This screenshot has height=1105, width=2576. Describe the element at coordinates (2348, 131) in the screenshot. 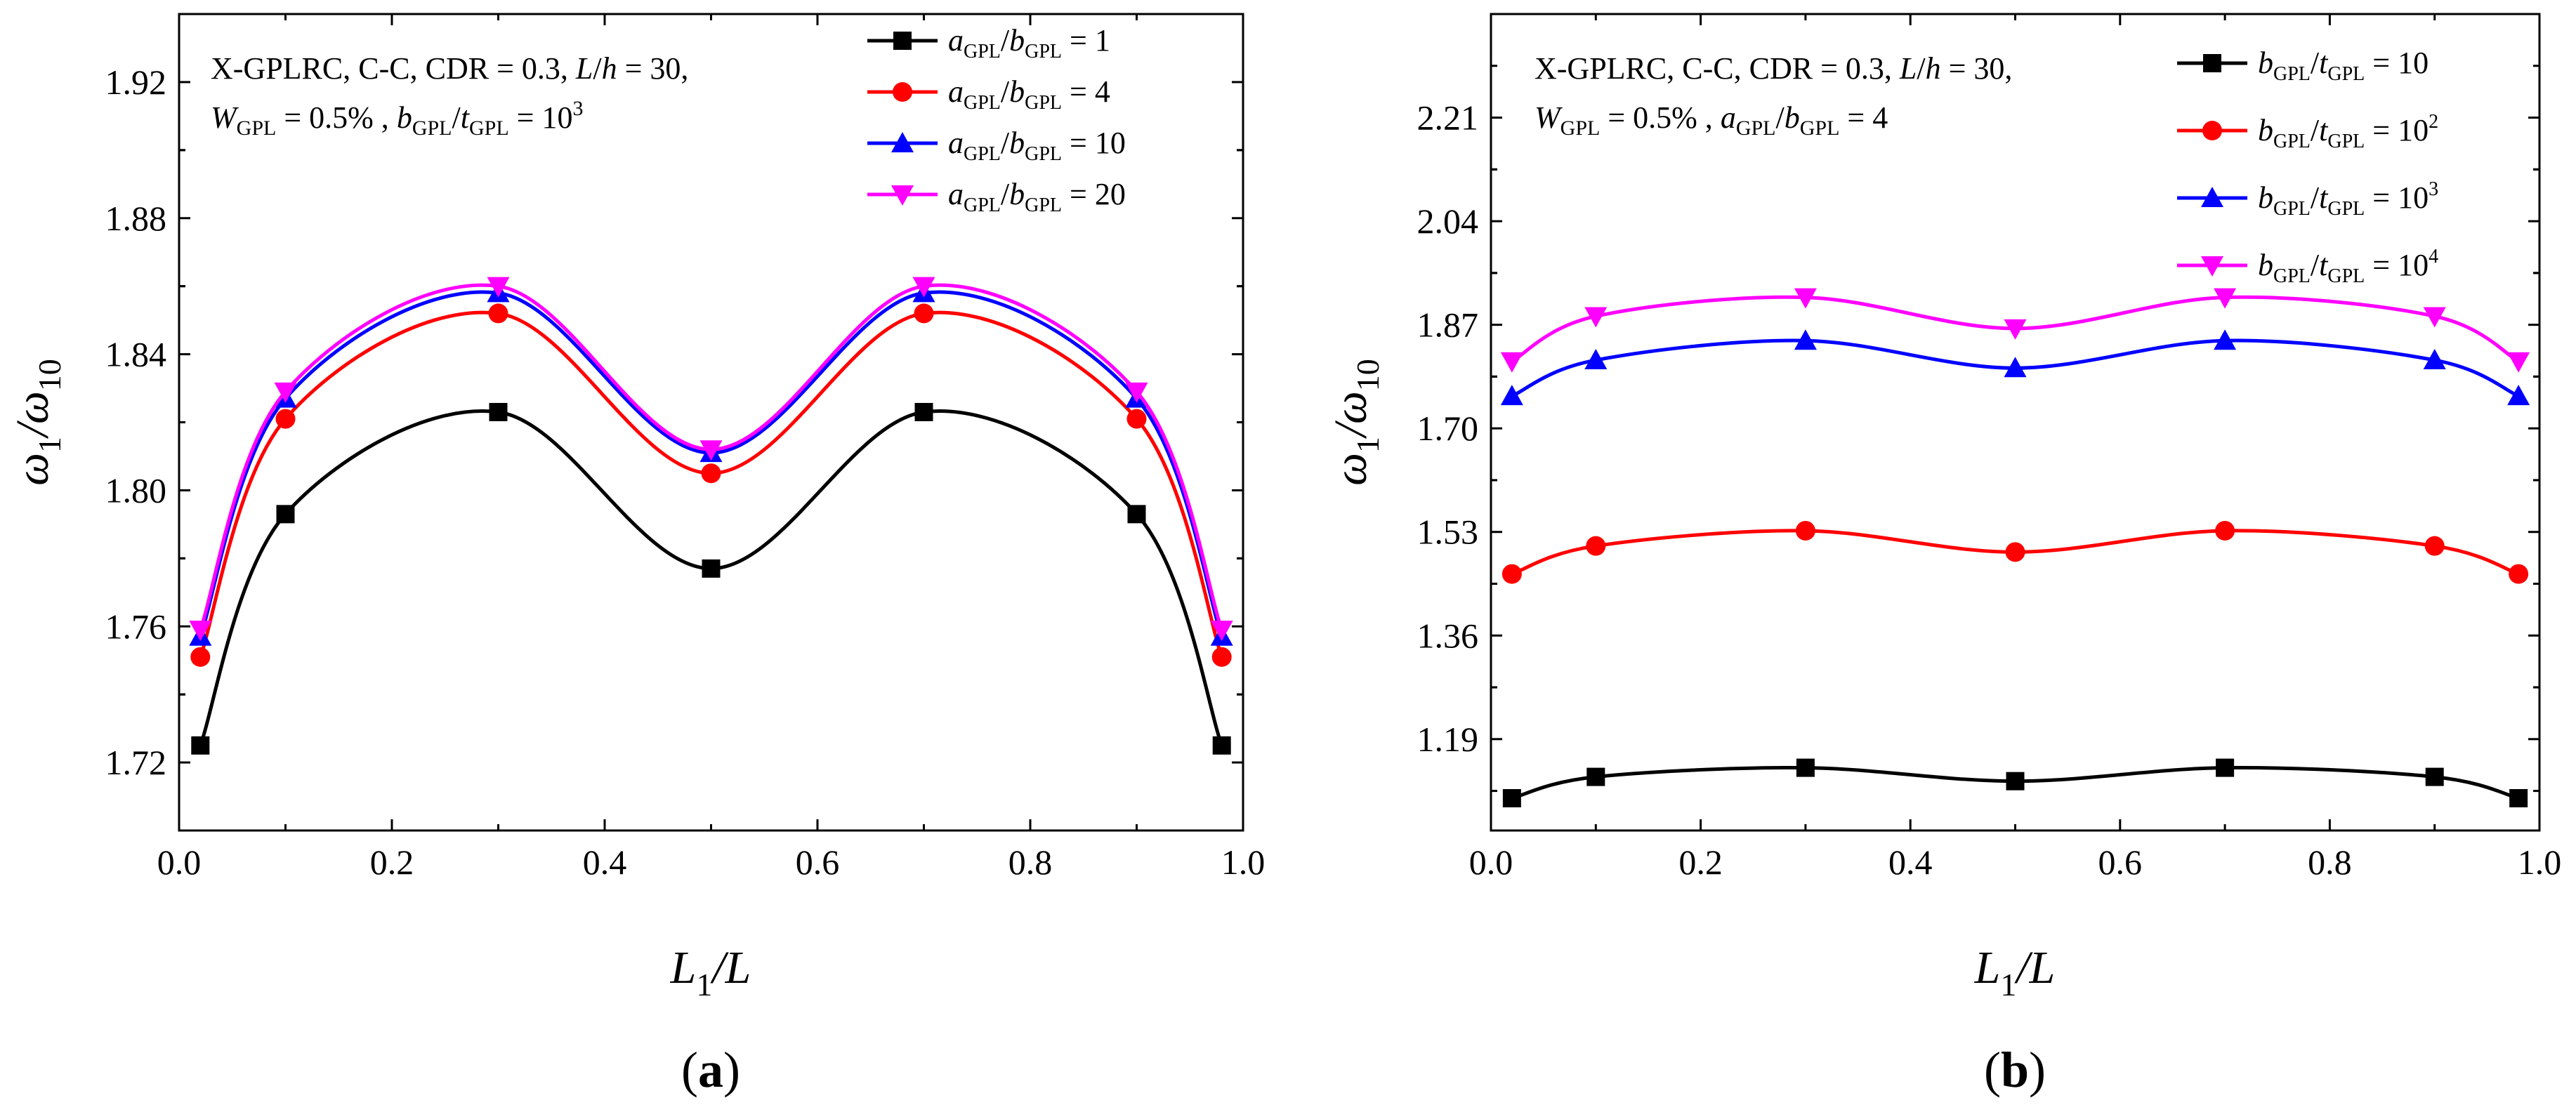

I see `legend-label: bGPL/tGPL = 102` at that location.